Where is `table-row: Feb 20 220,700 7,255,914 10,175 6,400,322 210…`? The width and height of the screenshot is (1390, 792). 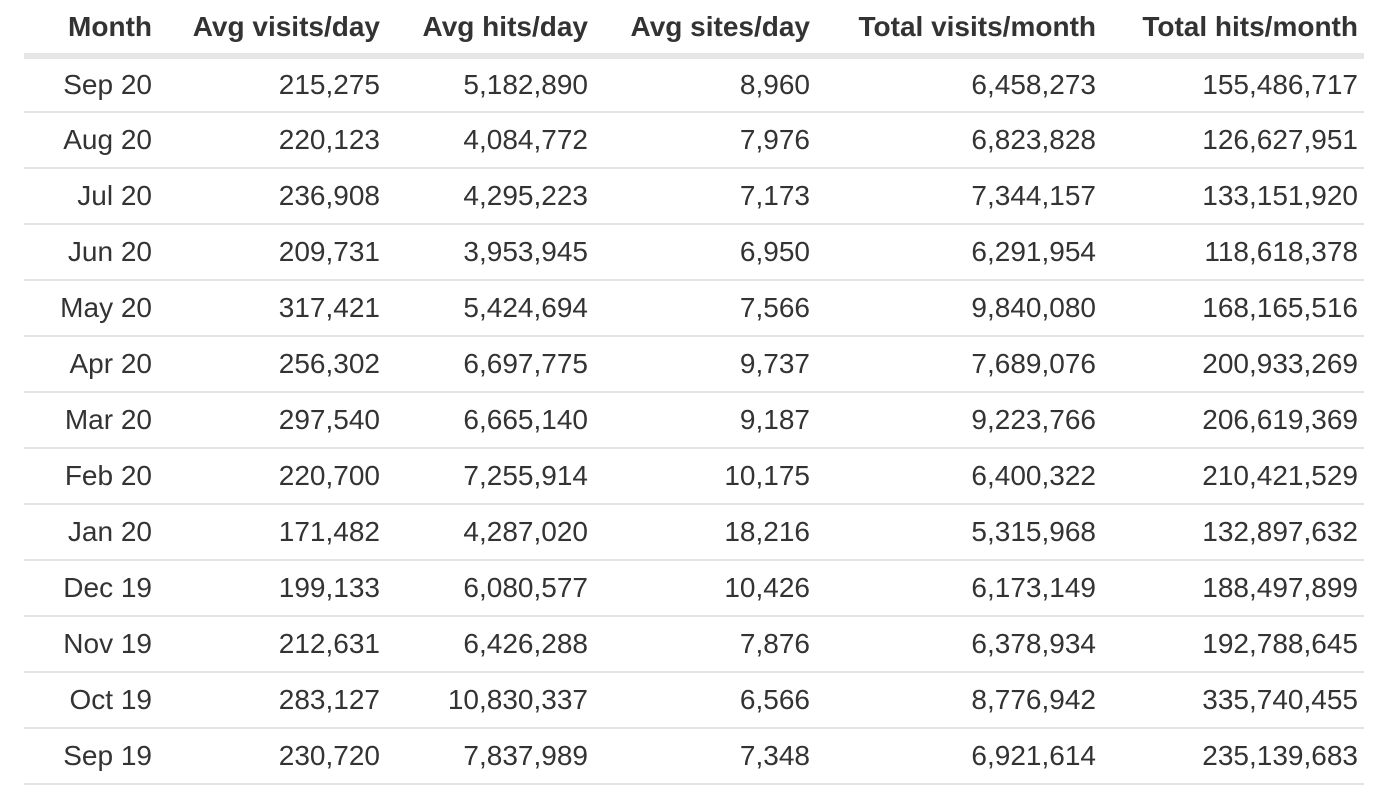
table-row: Feb 20 220,700 7,255,914 10,175 6,400,322 210… is located at coordinates (694, 476).